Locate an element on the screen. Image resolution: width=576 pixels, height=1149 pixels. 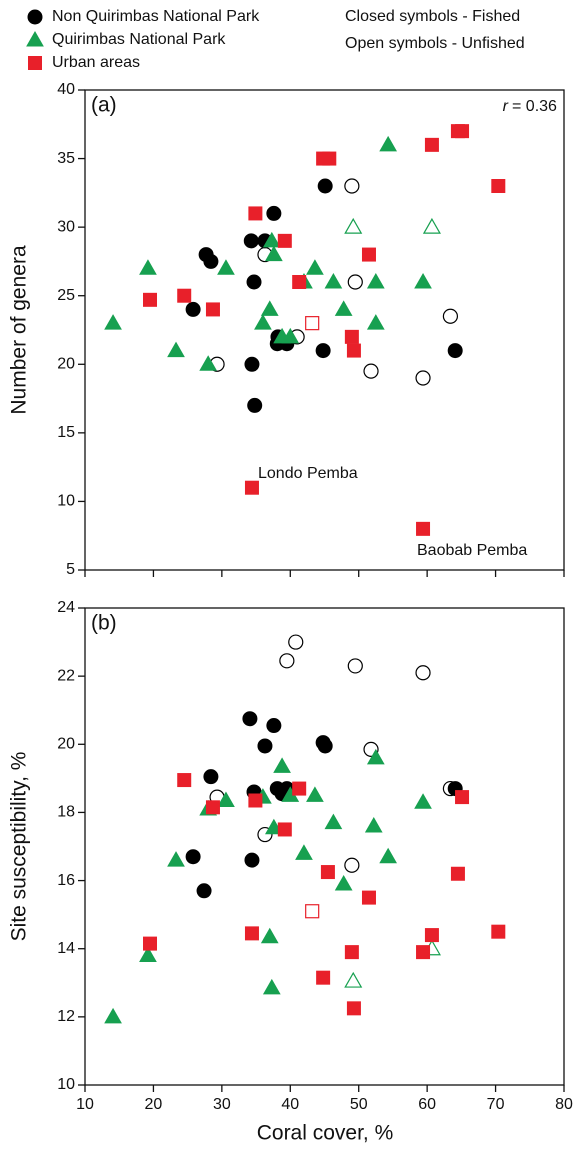
y-axis-label: Number of genera is located at coordinates (19, 330).